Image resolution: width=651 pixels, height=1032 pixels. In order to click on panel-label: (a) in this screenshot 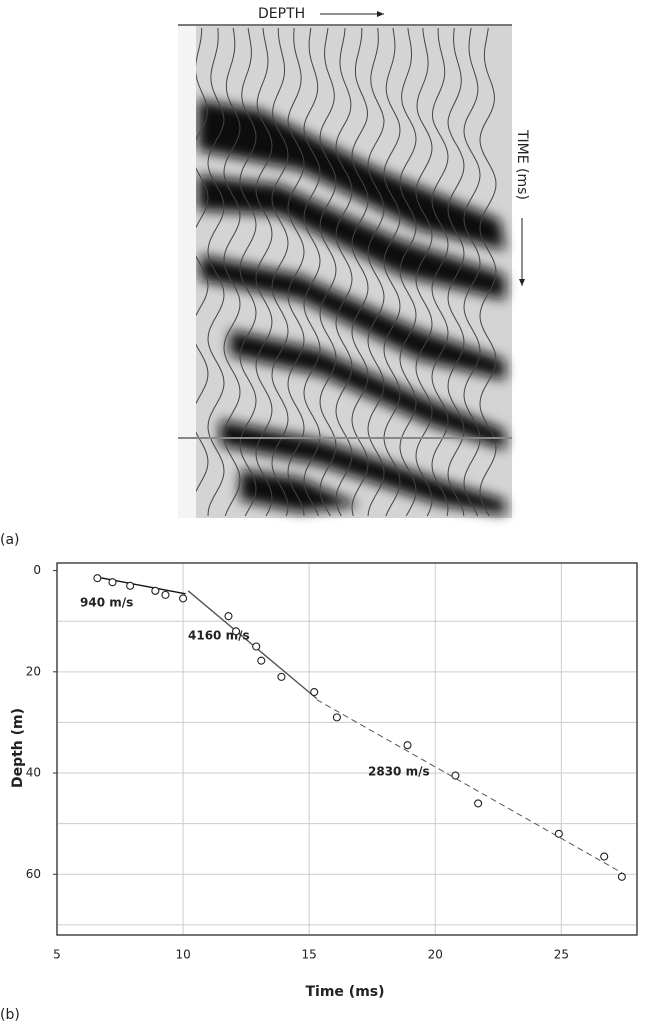, I will do `click(10, 540)`.